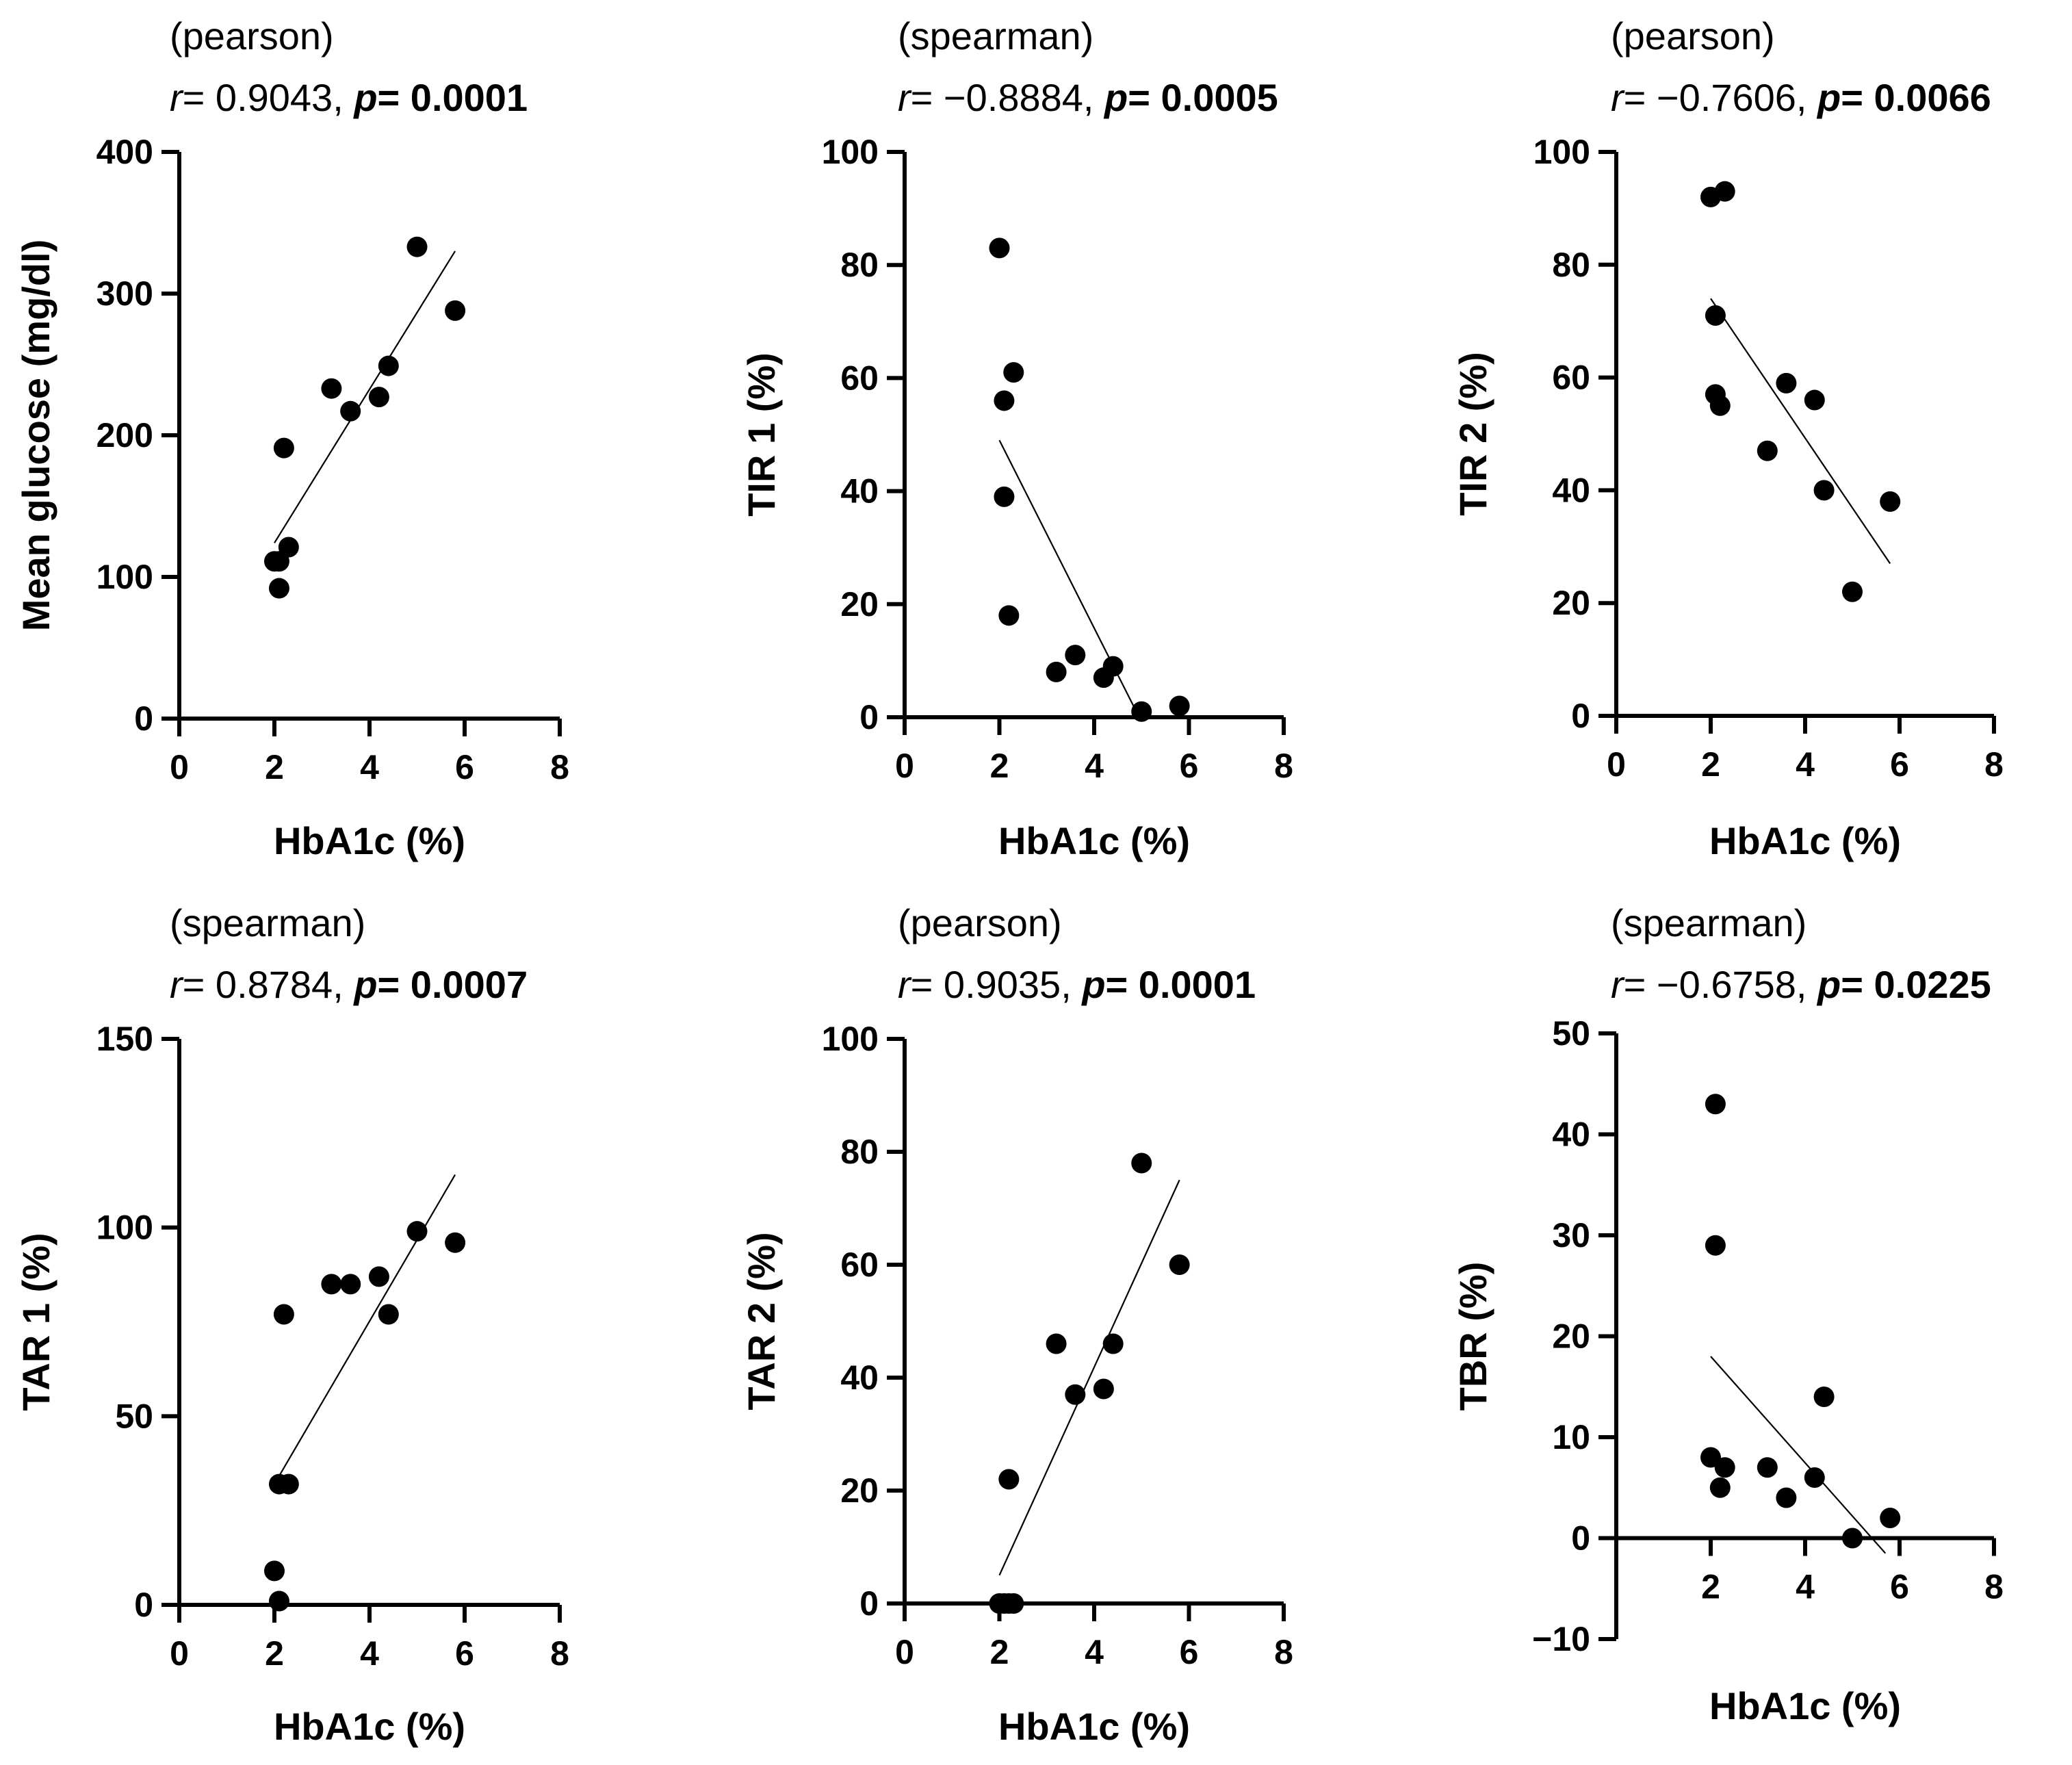 The image size is (2072, 1765). I want to click on p-value: = 0.0005, so click(1203, 97).